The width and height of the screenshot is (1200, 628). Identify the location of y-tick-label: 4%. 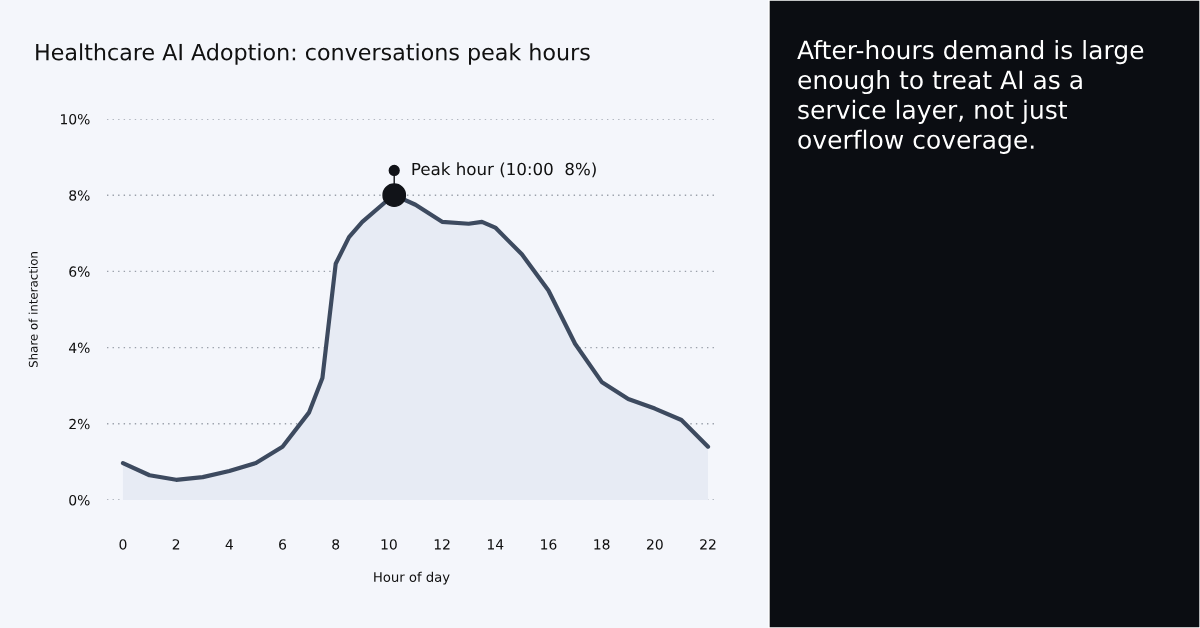
(79, 348).